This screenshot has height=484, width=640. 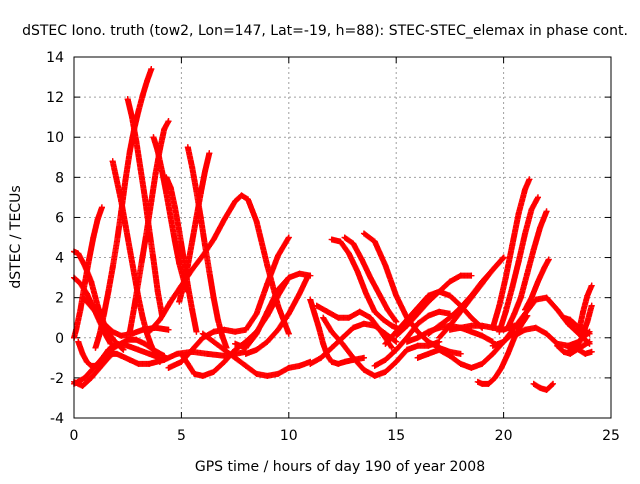 What do you see at coordinates (57, 379) in the screenshot?
I see `y-tick-label: -2` at bounding box center [57, 379].